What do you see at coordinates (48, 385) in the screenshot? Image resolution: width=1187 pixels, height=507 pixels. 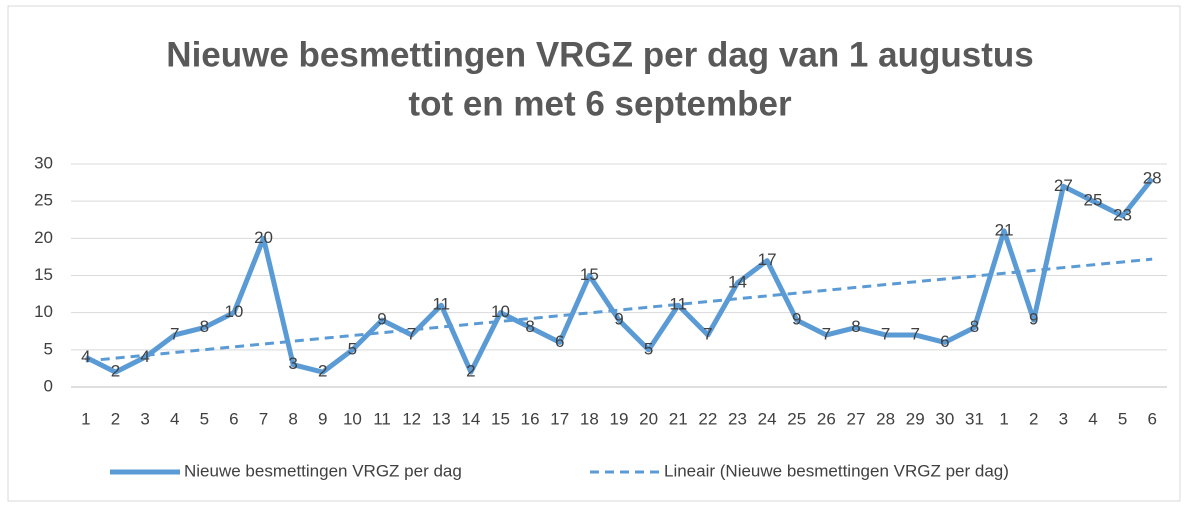 I see `y-tick-label: 0` at bounding box center [48, 385].